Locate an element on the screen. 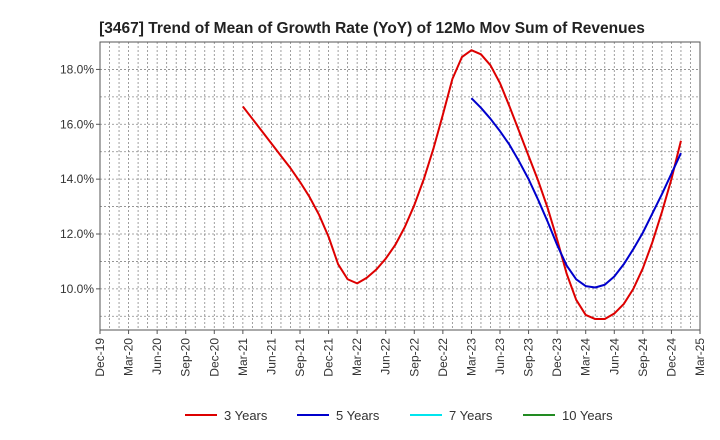 This screenshot has width=720, height=440. x-tick-label: Sep-22 is located at coordinates (414, 357).